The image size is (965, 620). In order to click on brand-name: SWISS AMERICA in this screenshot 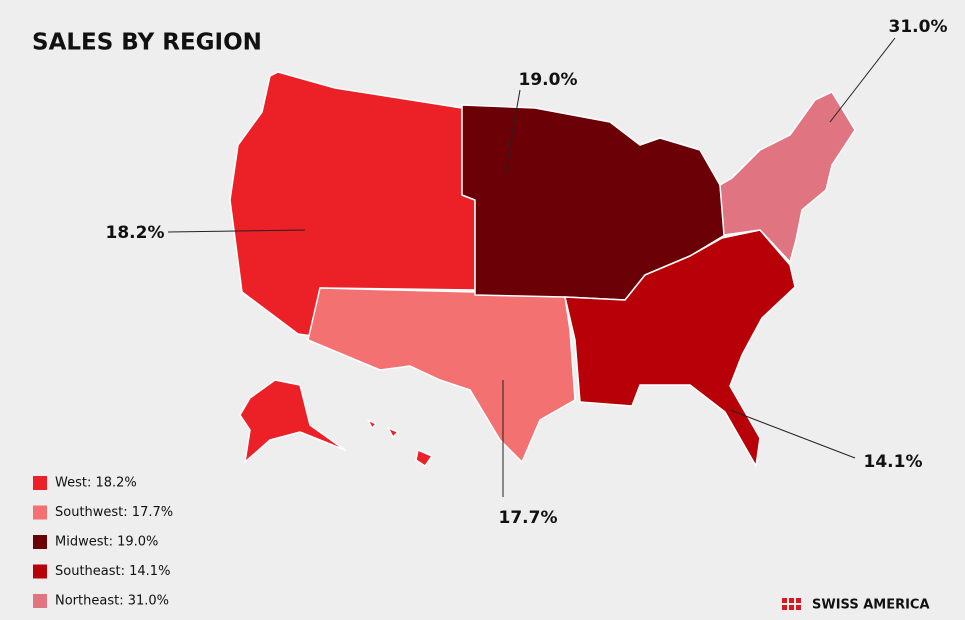, I will do `click(871, 605)`.